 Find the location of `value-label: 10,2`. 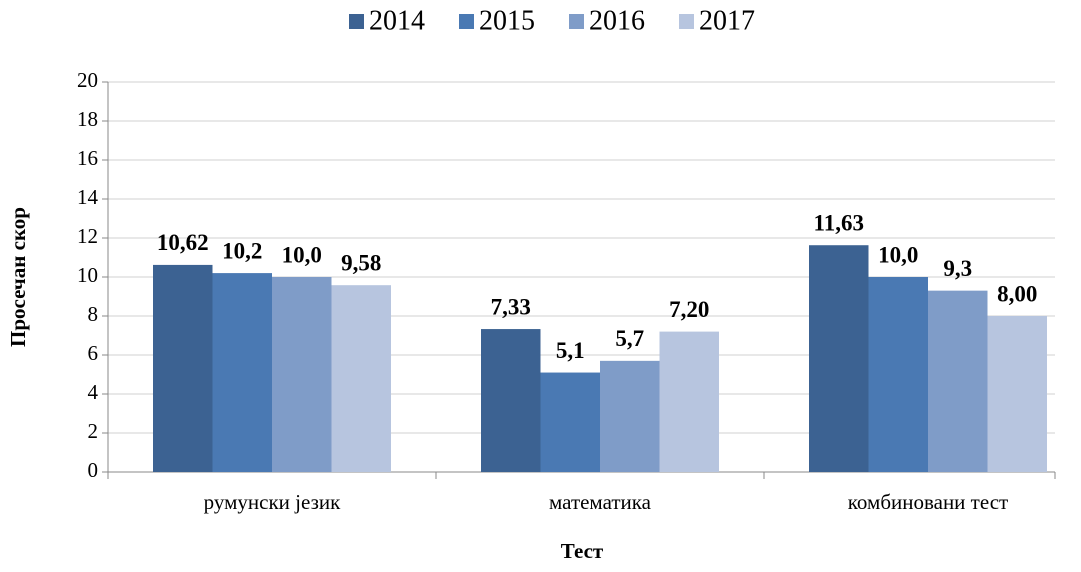

value-label: 10,2 is located at coordinates (242, 250).